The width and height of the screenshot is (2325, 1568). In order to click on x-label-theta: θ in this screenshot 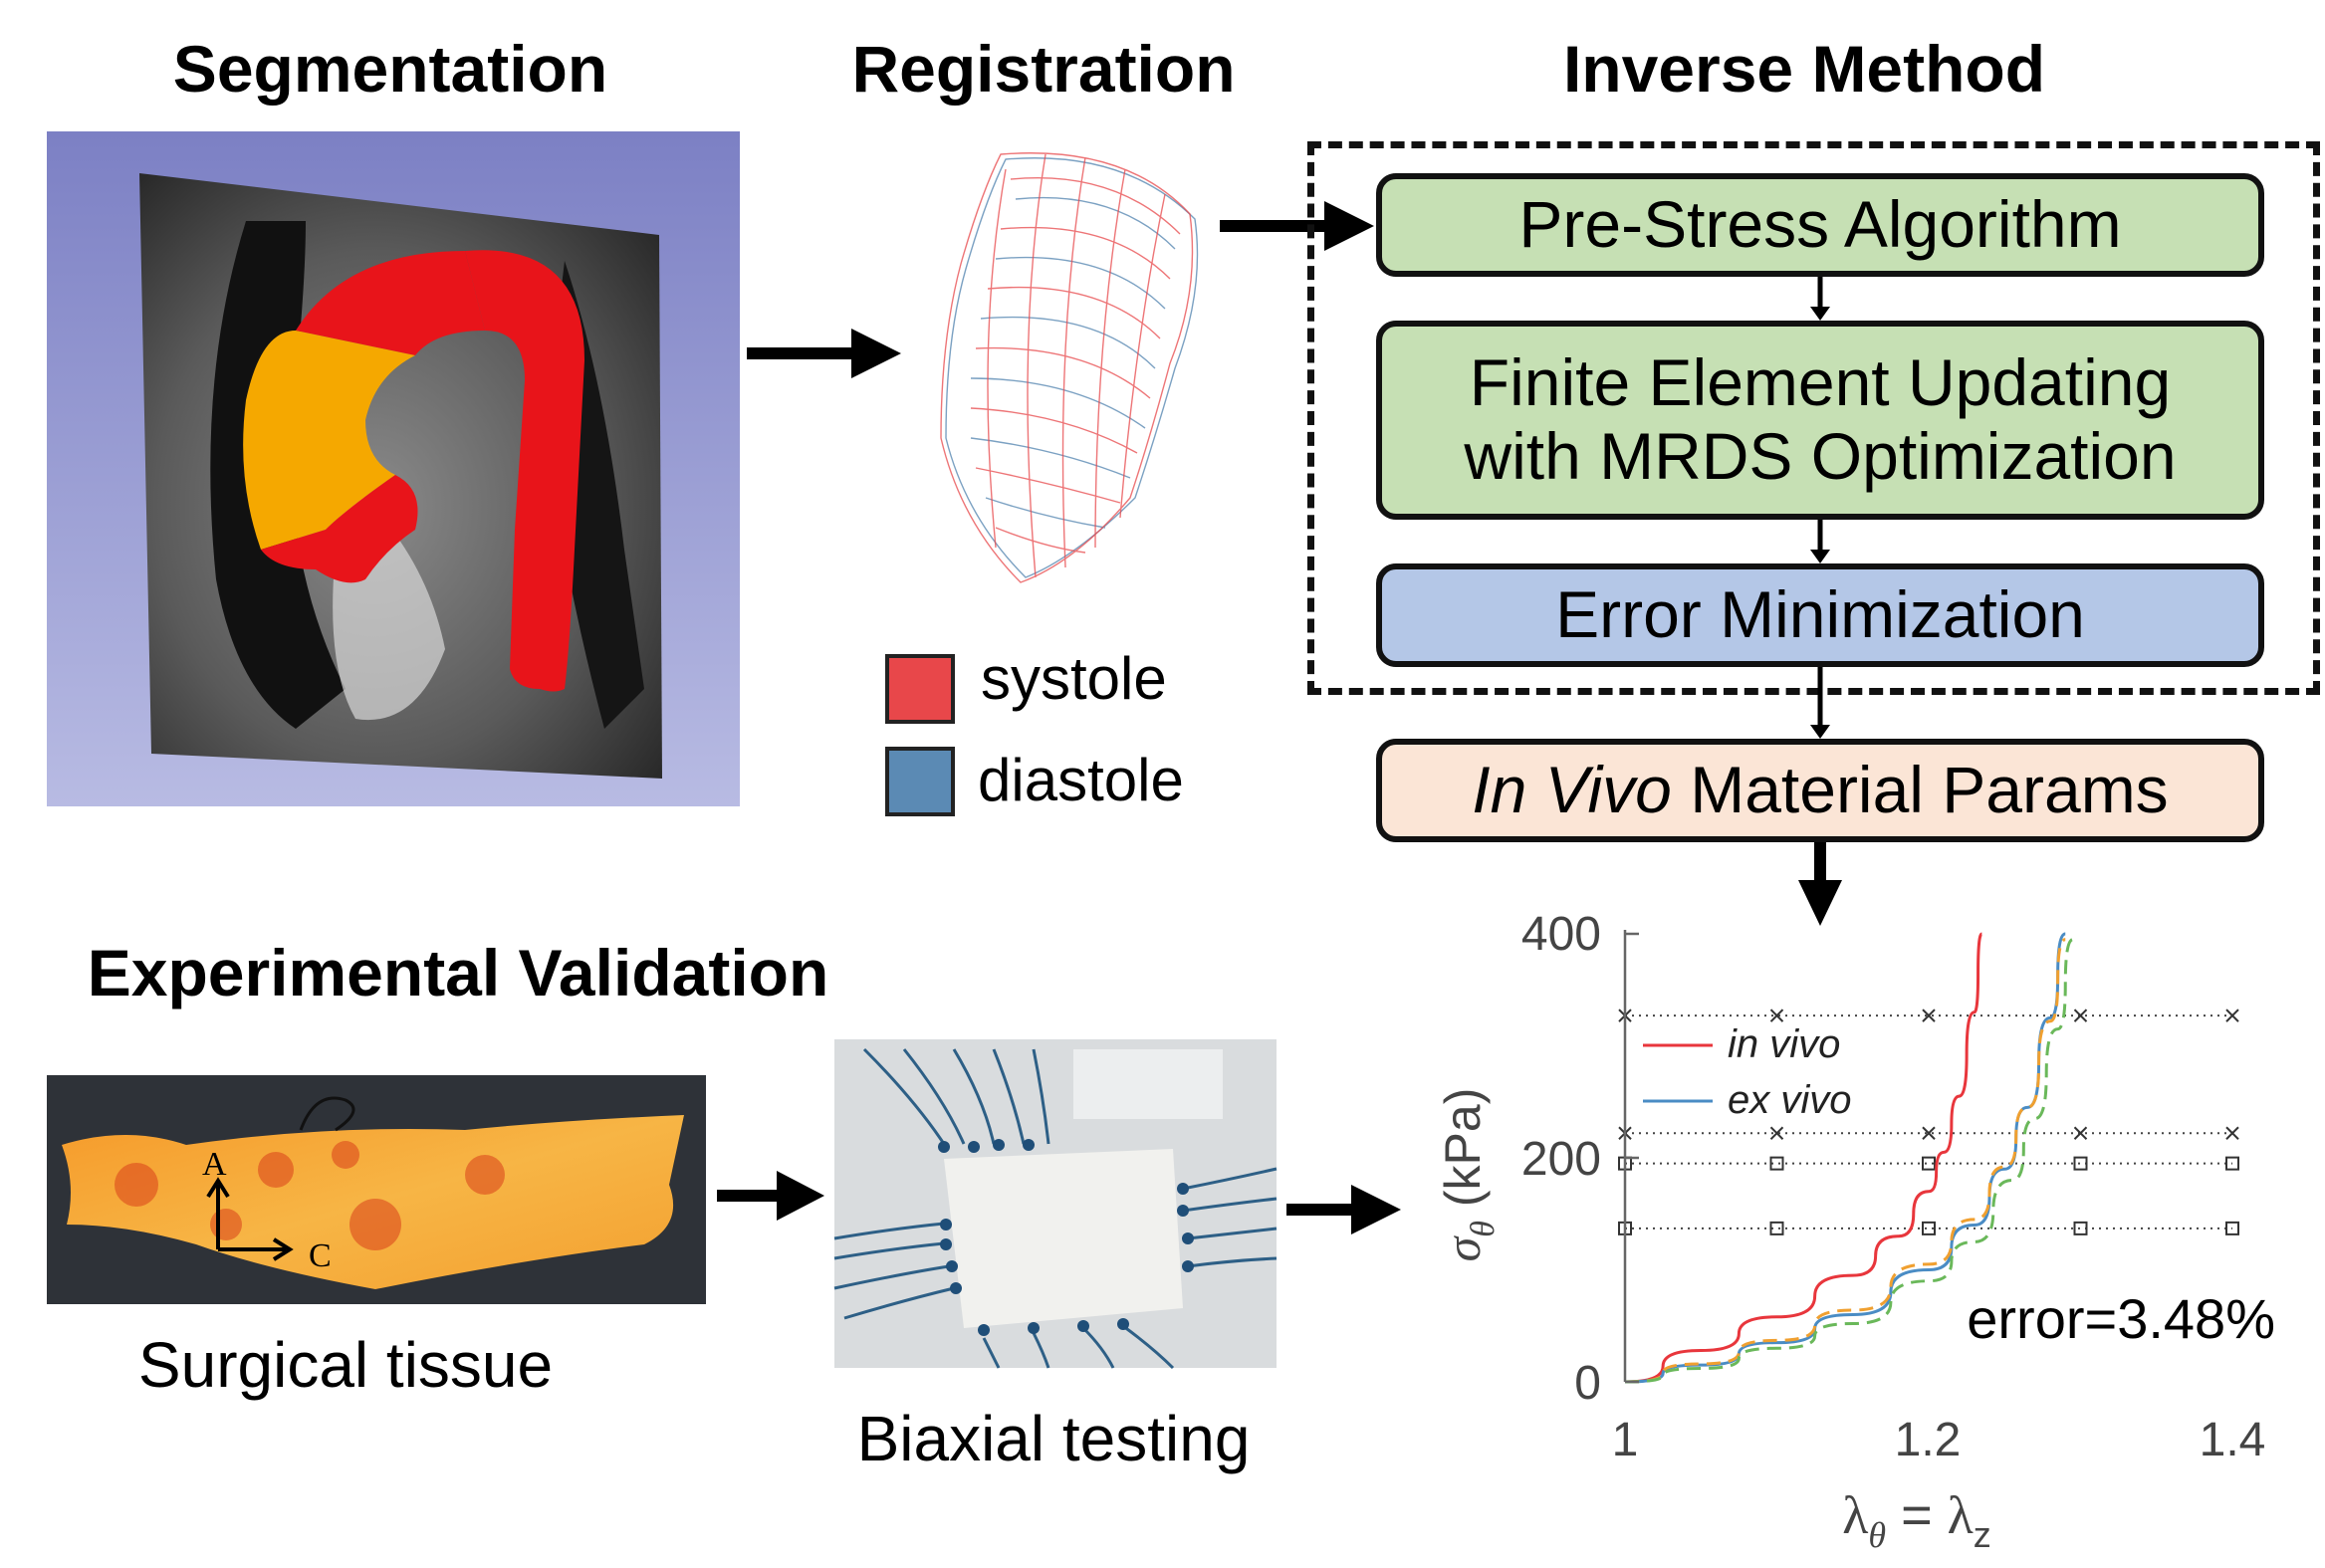, I will do `click(1877, 1535)`.